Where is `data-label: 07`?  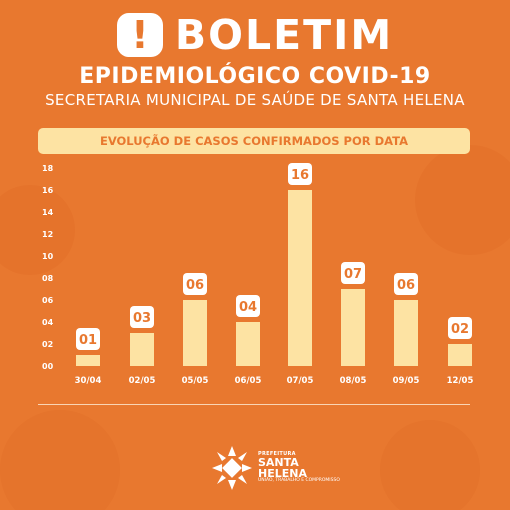
data-label: 07 is located at coordinates (353, 274).